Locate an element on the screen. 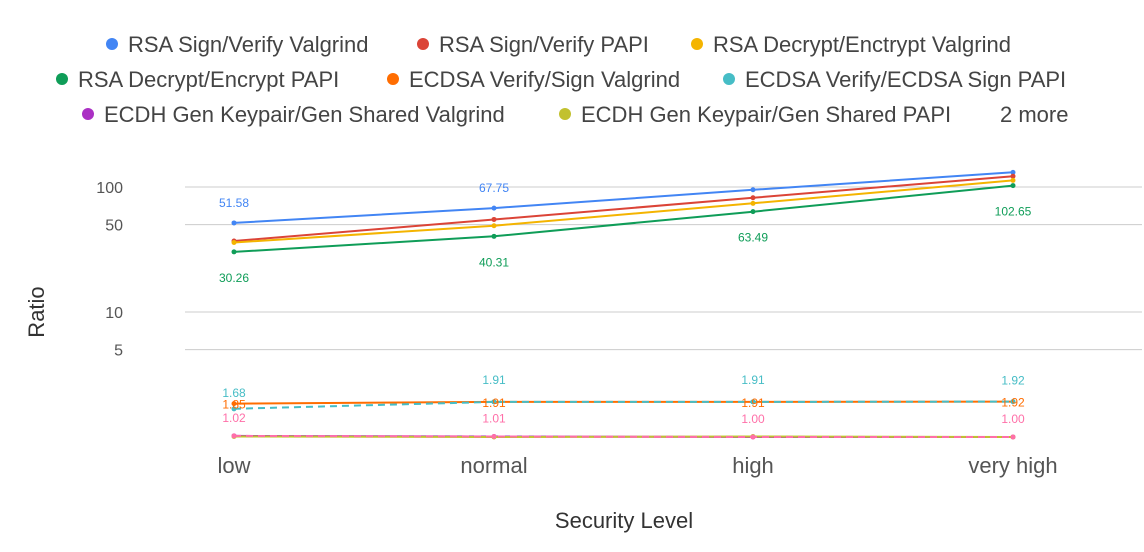 This screenshot has width=1144, height=552. legend-item-rsa-decrypt-enctrypt-valgrind: RSA Decrypt/Enctrypt Valgrind is located at coordinates (851, 44).